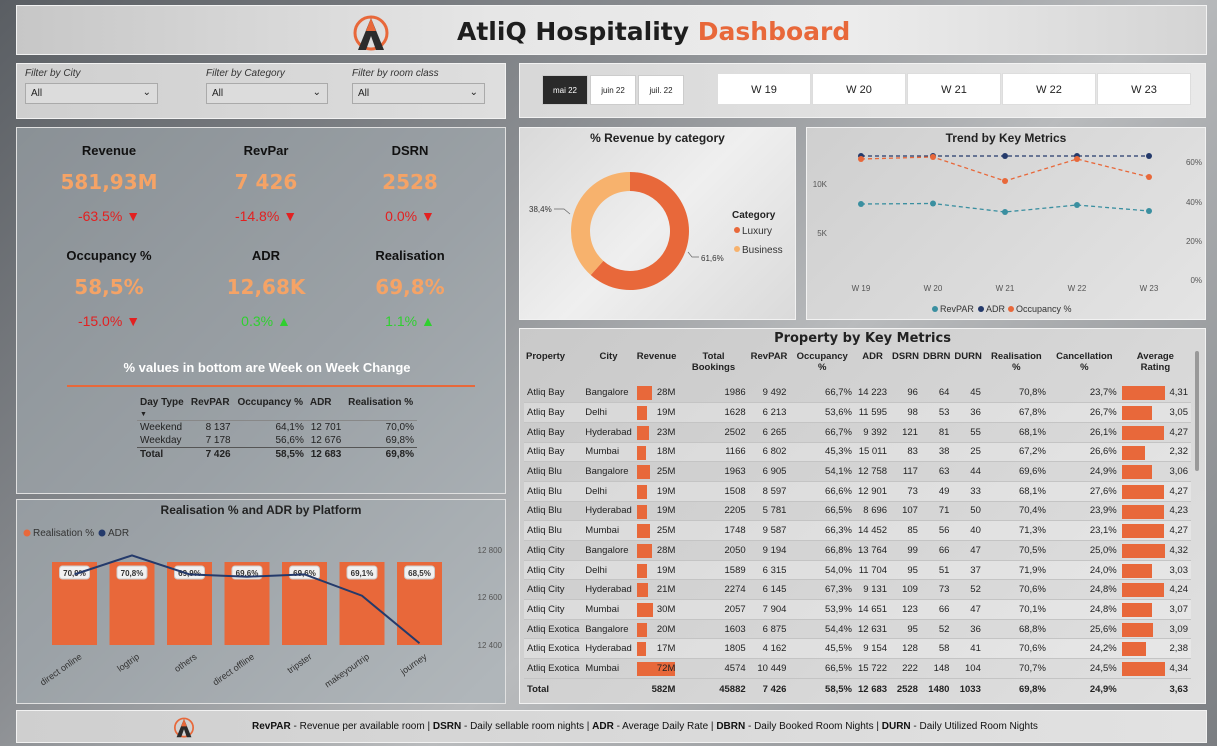  What do you see at coordinates (666, 609) in the screenshot?
I see `cell-value: 30M` at bounding box center [666, 609].